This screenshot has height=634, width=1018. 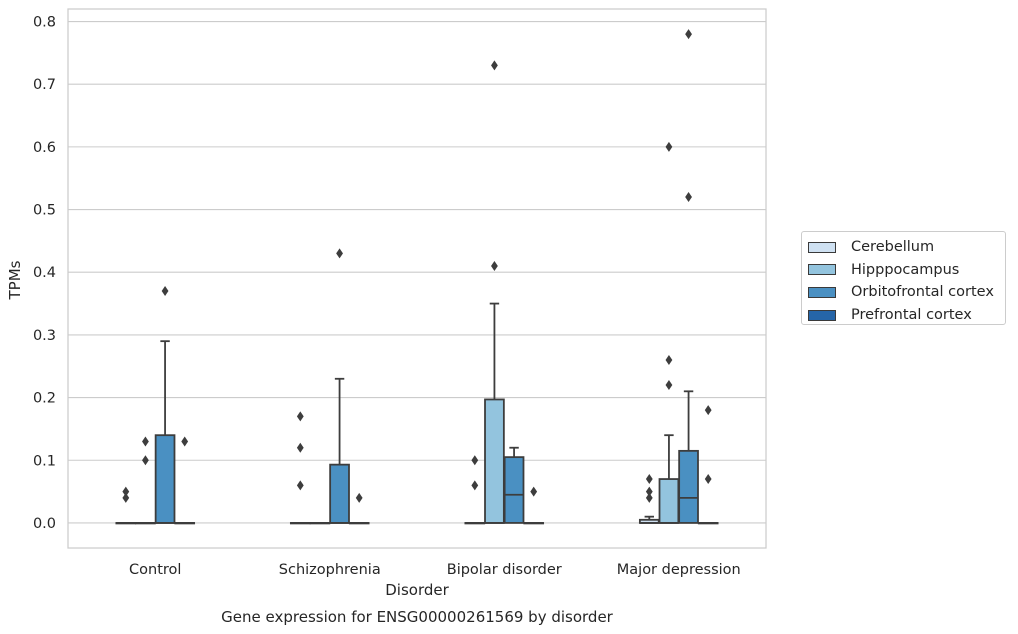 I want to click on y-axis-label: TPMs, so click(x=15, y=280).